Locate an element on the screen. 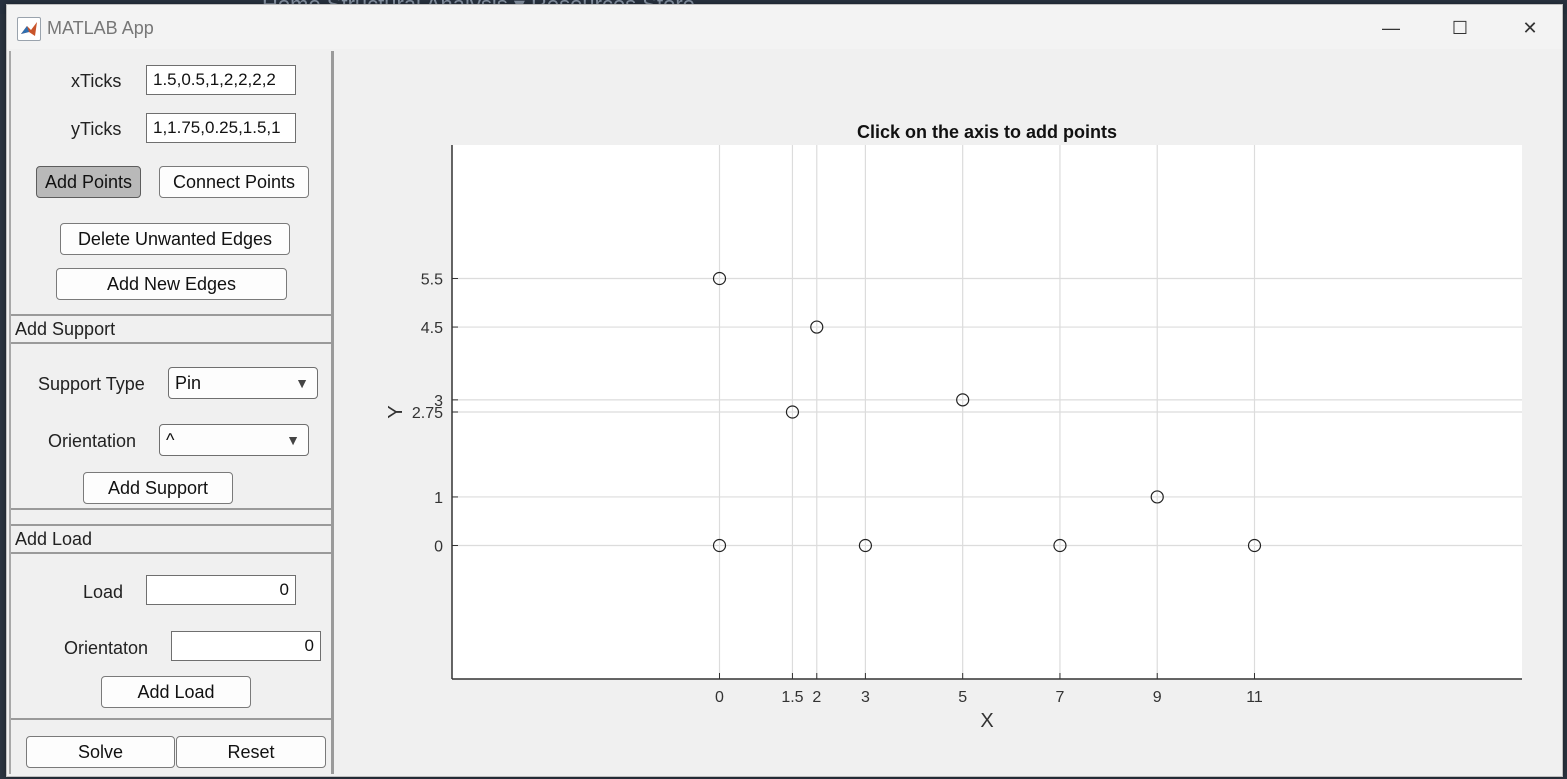  load-orientation-label: Orientaton is located at coordinates (106, 648).